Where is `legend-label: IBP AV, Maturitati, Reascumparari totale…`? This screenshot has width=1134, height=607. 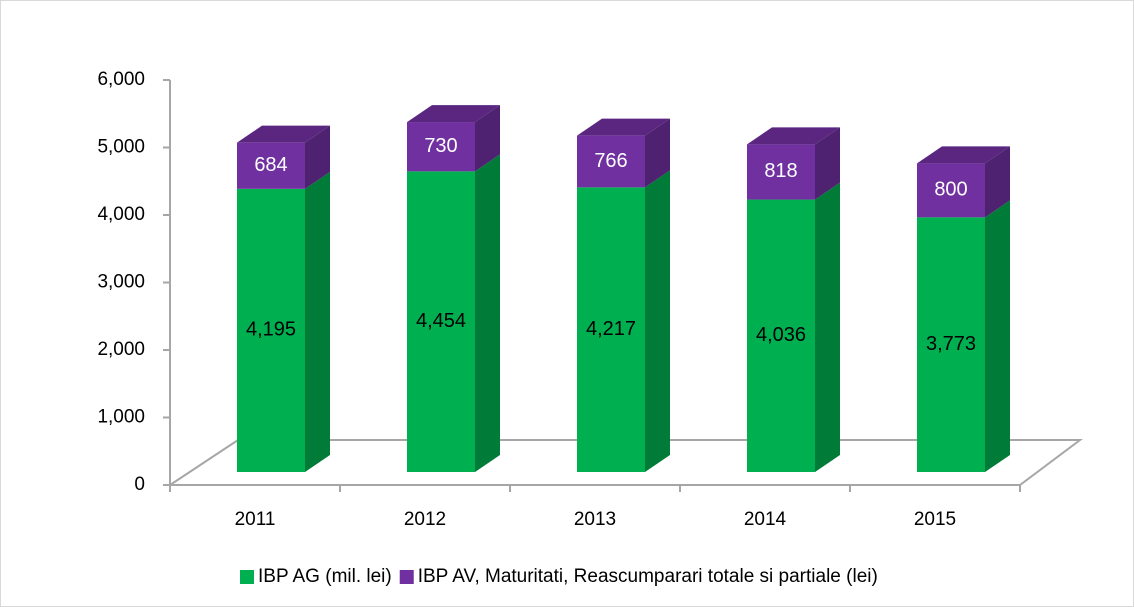 legend-label: IBP AV, Maturitati, Reascumparari totale… is located at coordinates (648, 576).